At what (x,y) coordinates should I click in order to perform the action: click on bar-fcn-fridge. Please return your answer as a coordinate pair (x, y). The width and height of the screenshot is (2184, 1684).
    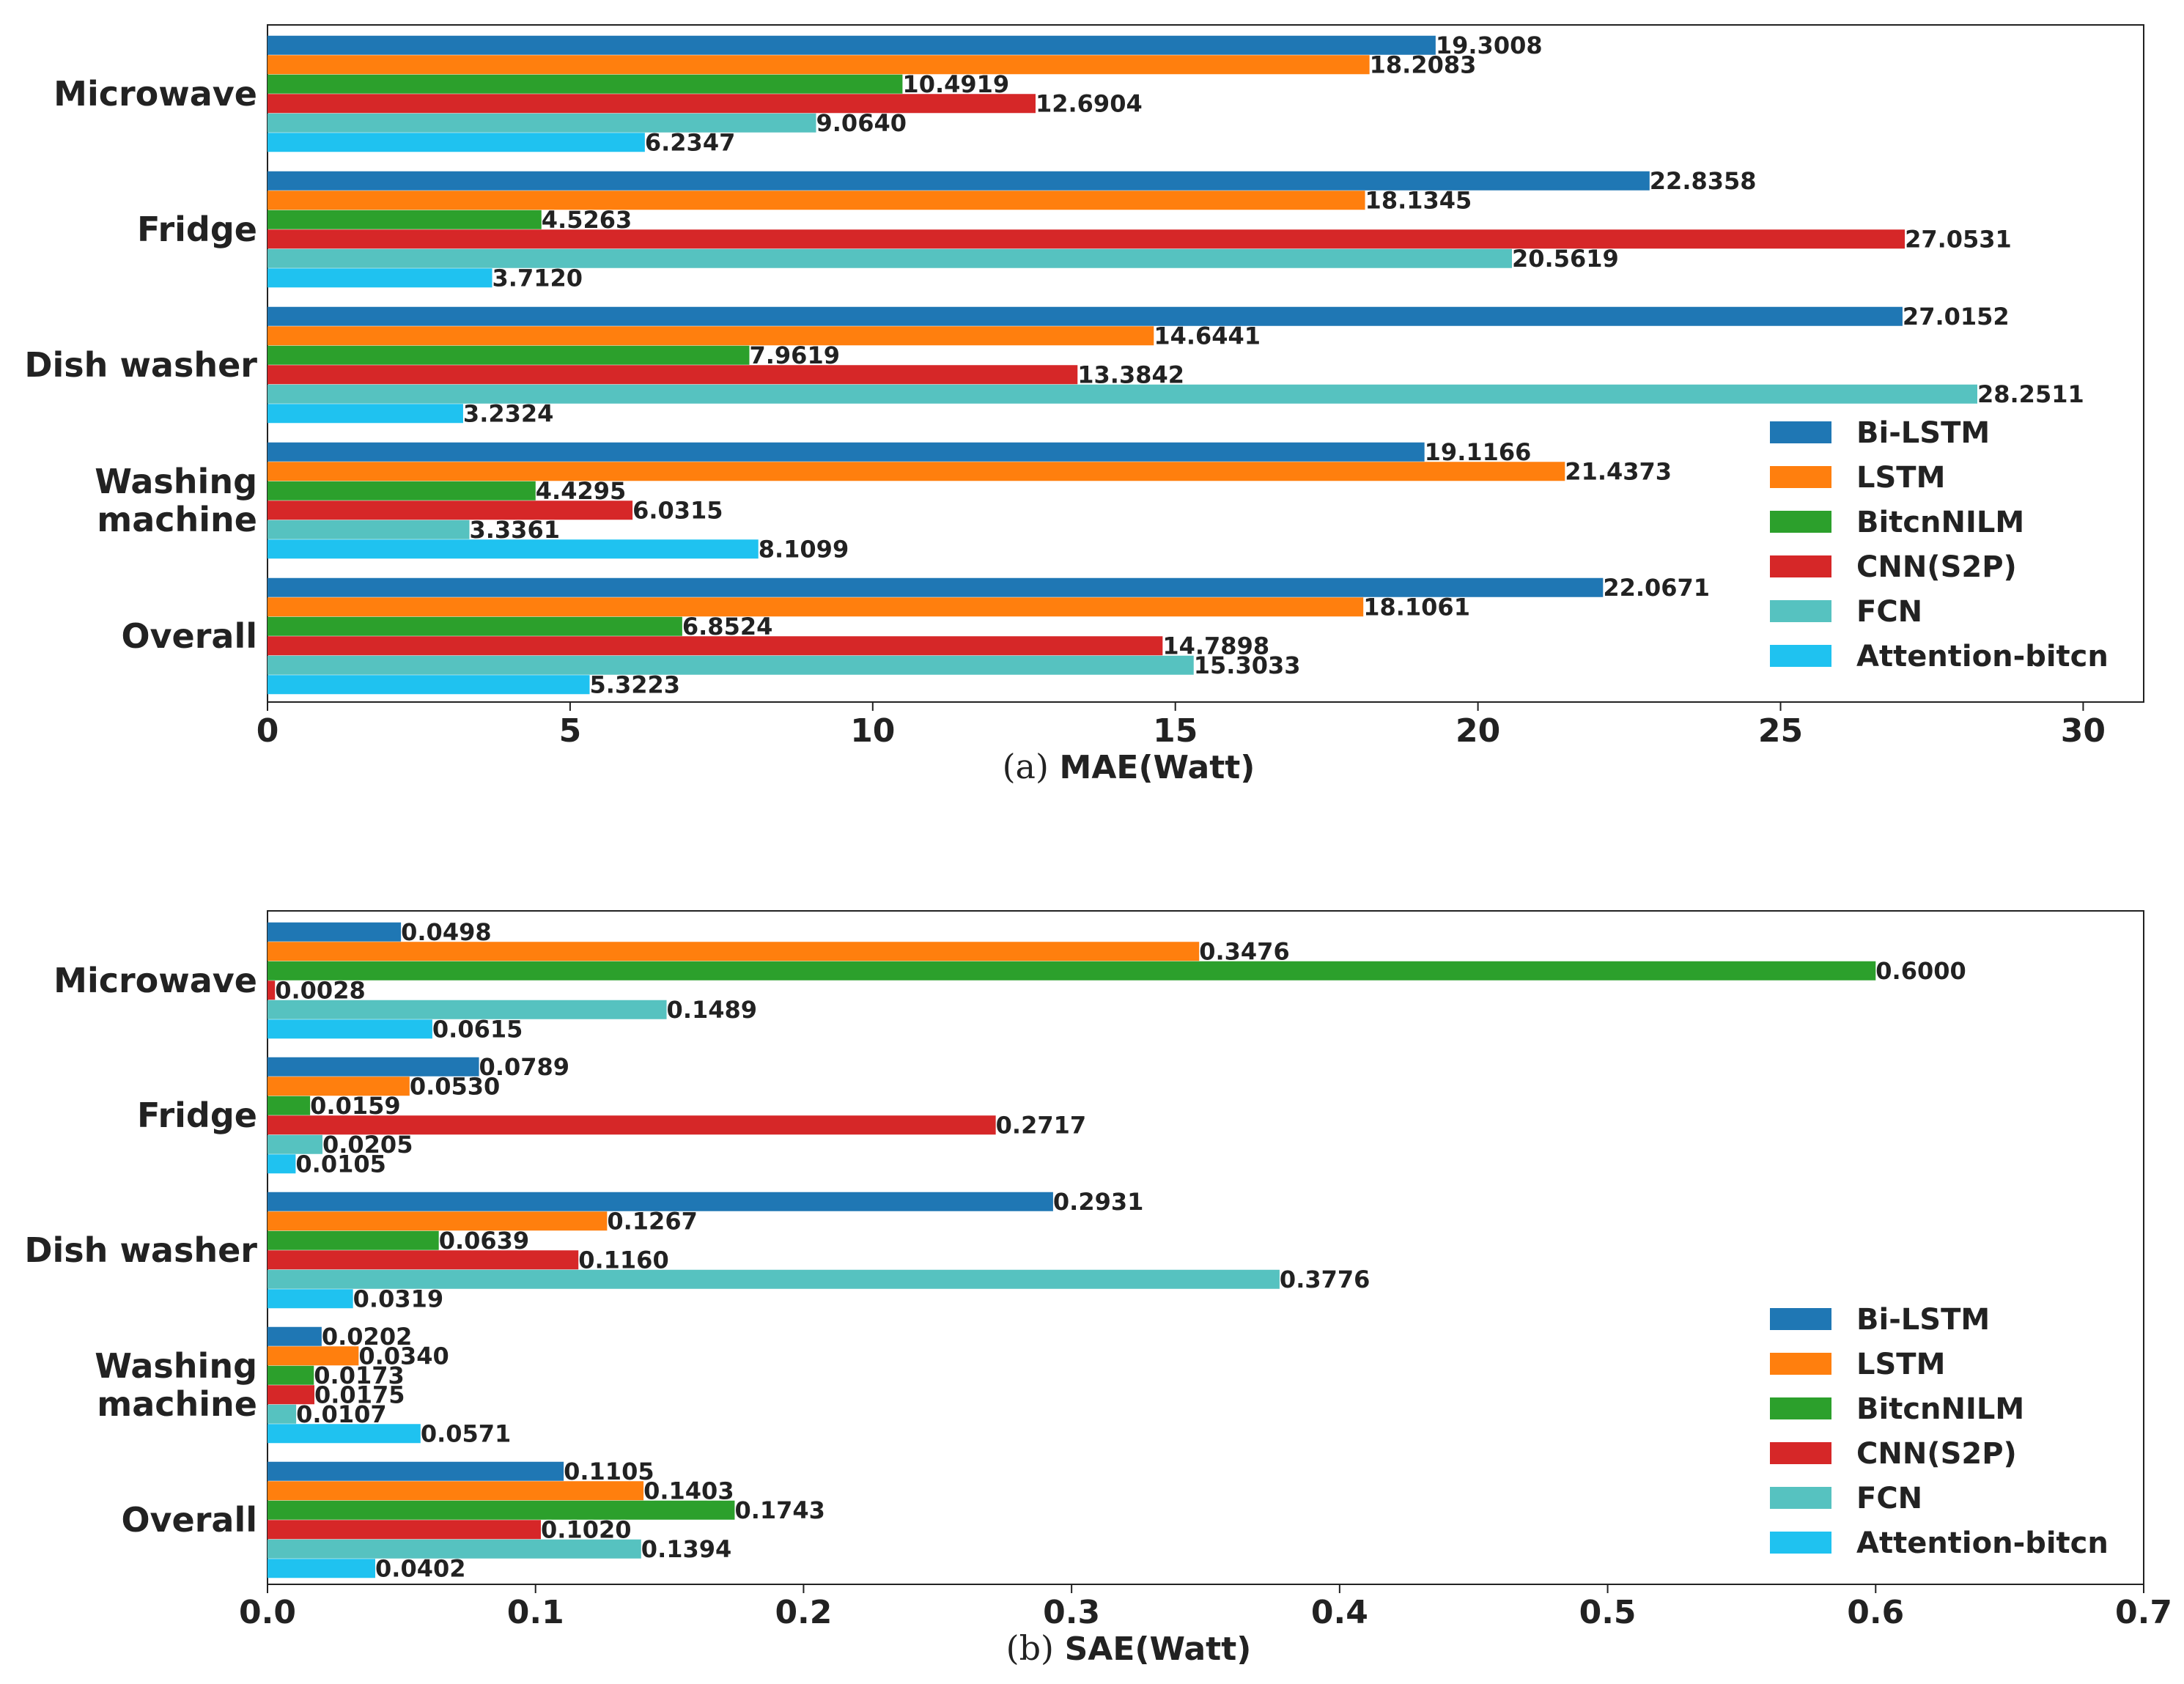
    Looking at the image, I should click on (295, 1144).